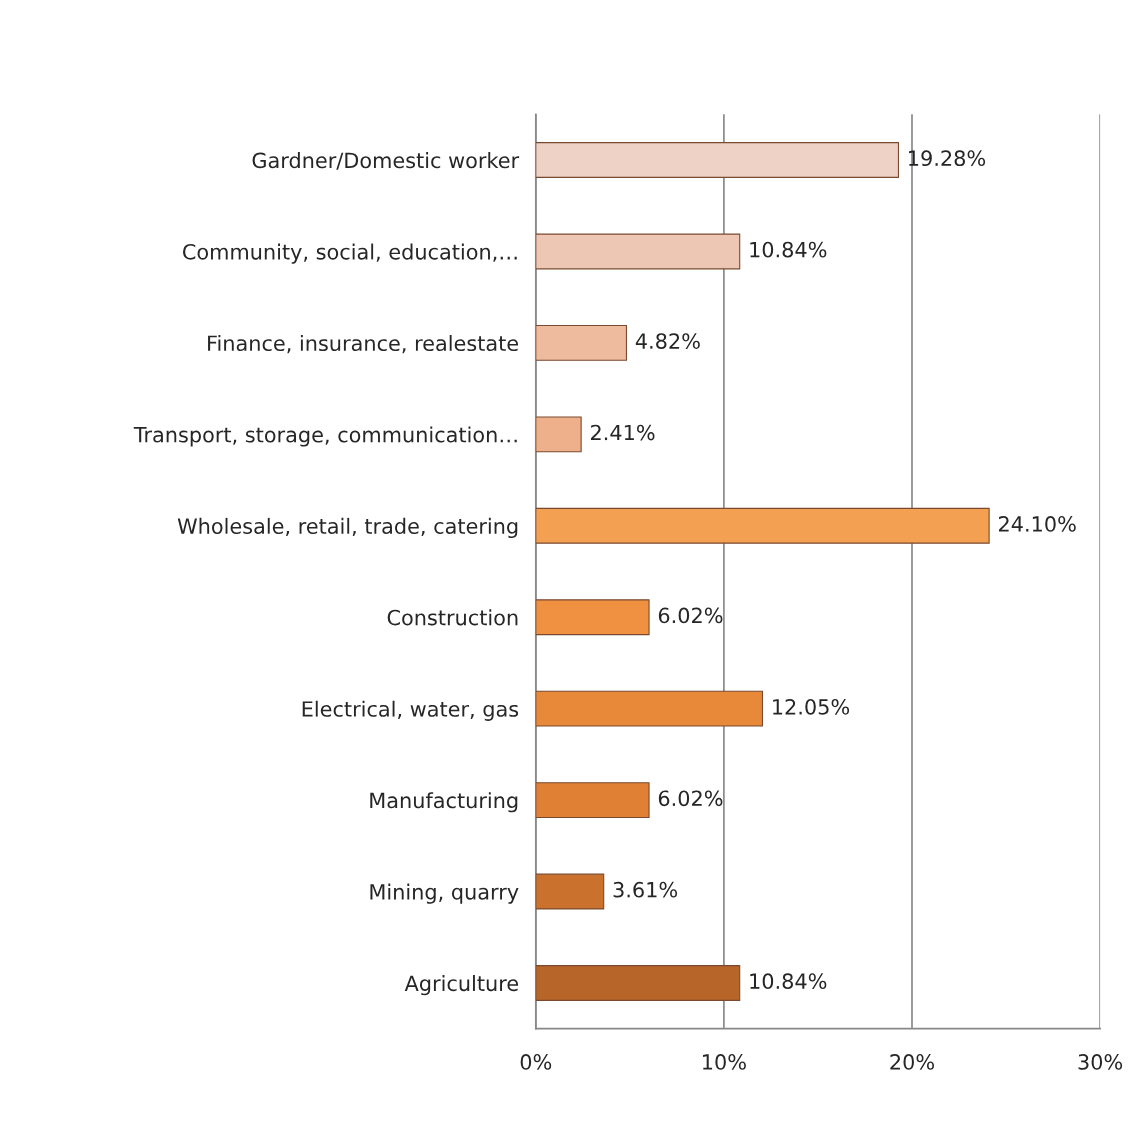 The image size is (1140, 1143). I want to click on x-tick-label: 0%, so click(536, 1062).